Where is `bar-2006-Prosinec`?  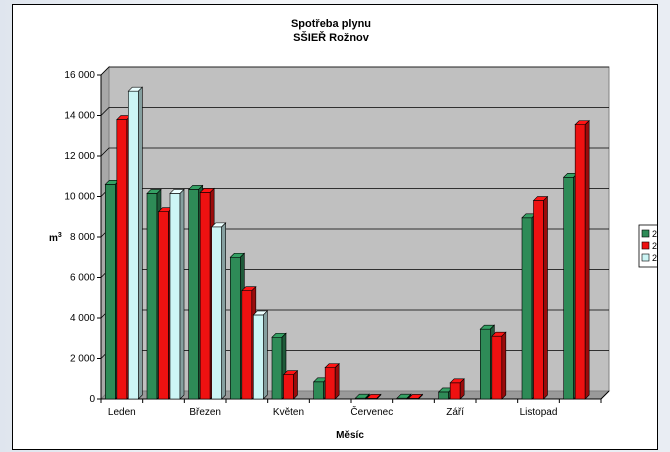
bar-2006-Prosinec is located at coordinates (582, 259).